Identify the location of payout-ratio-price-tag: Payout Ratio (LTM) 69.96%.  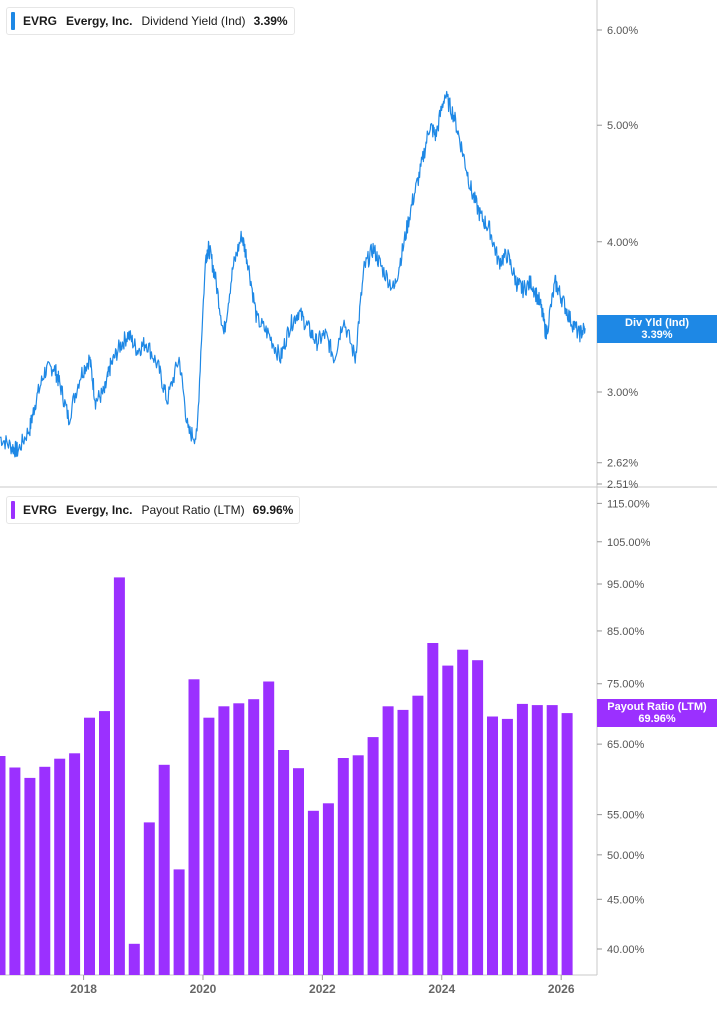
(657, 713).